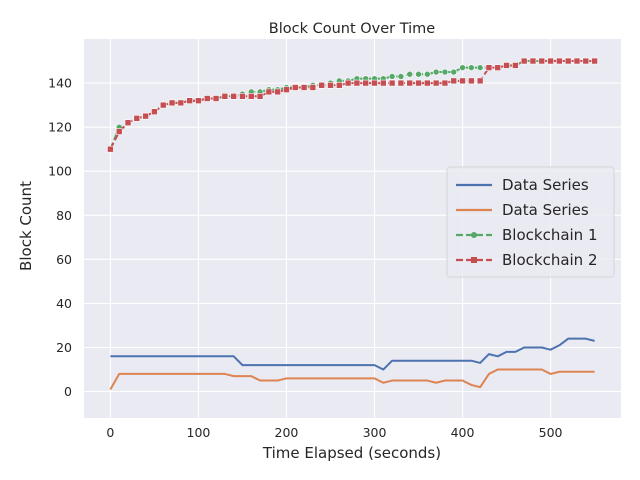  I want to click on x-tick-label: 500, so click(551, 432).